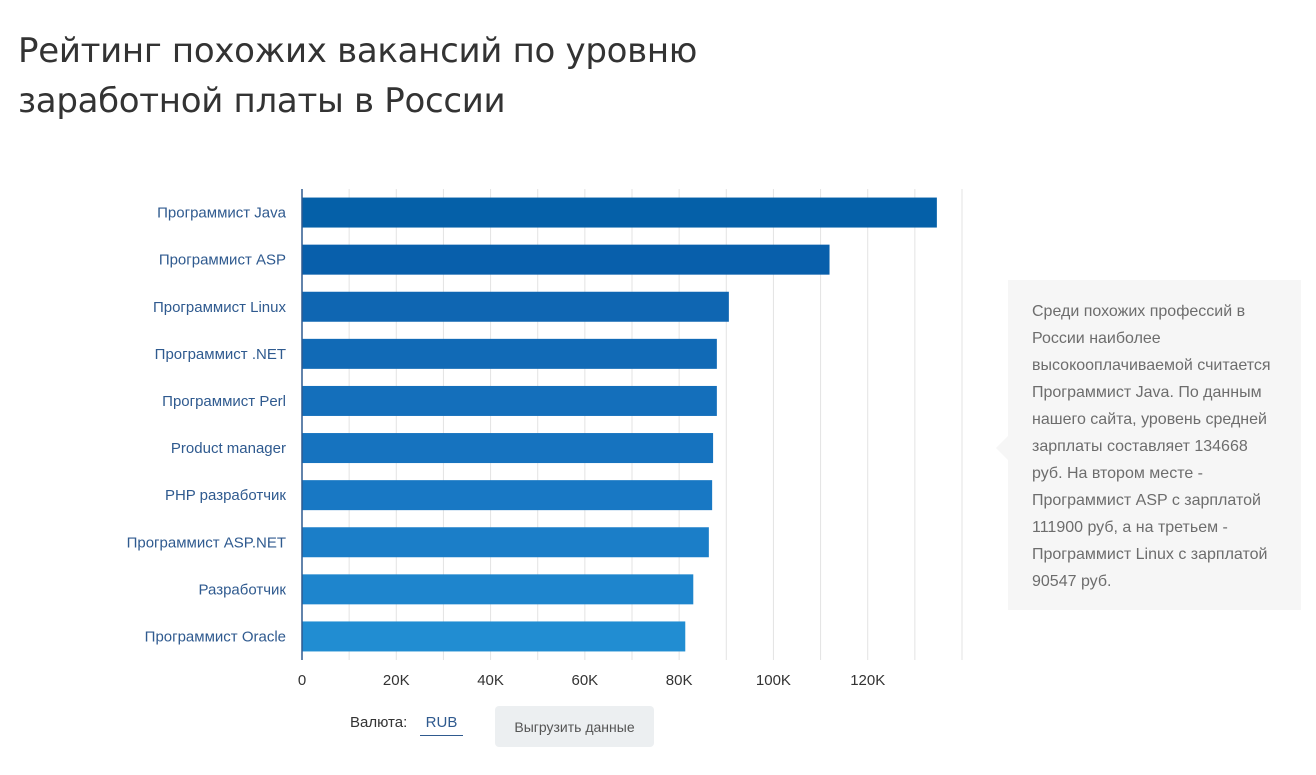  Describe the element at coordinates (222, 260) in the screenshot. I see `category-label: Программист ASP` at that location.